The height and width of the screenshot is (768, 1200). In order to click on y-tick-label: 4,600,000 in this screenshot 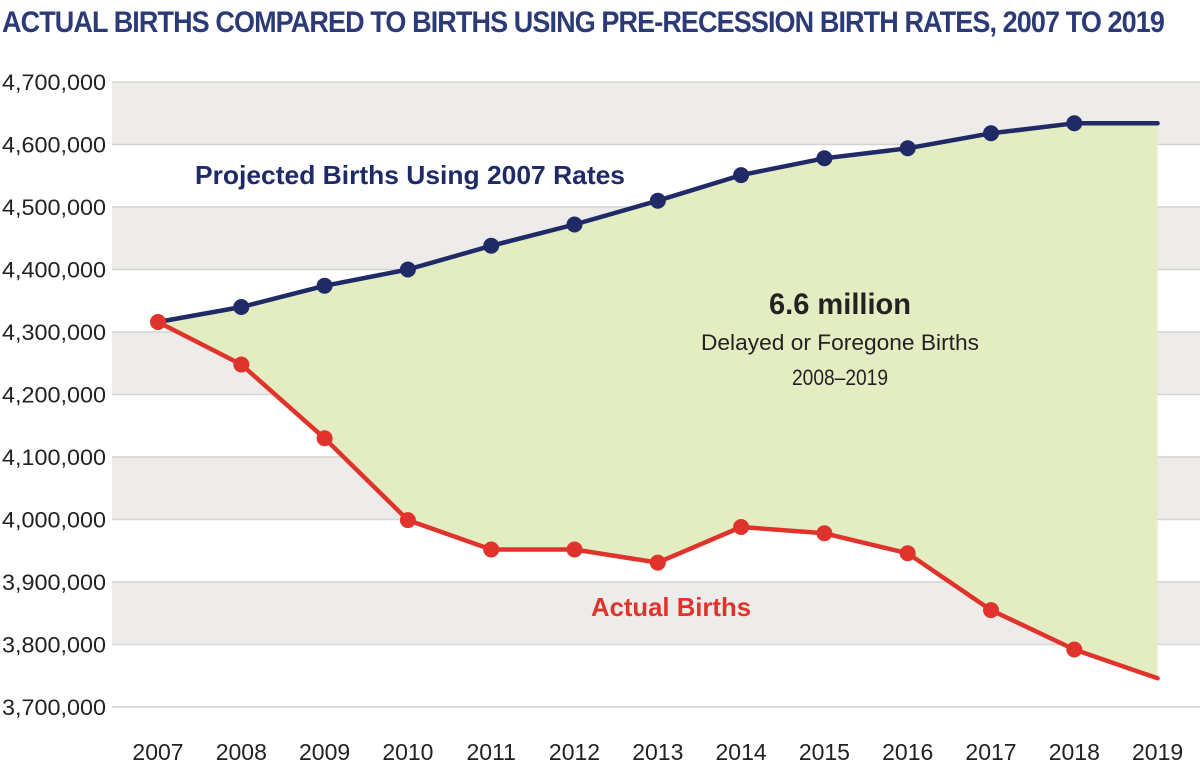, I will do `click(54, 145)`.